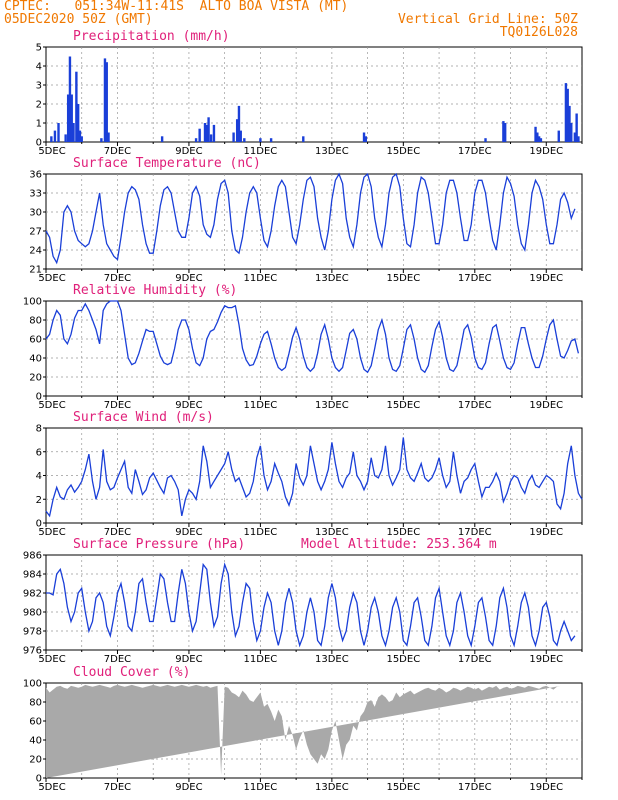  Describe the element at coordinates (32, 613) in the screenshot. I see `y-tick-label: 980` at that location.